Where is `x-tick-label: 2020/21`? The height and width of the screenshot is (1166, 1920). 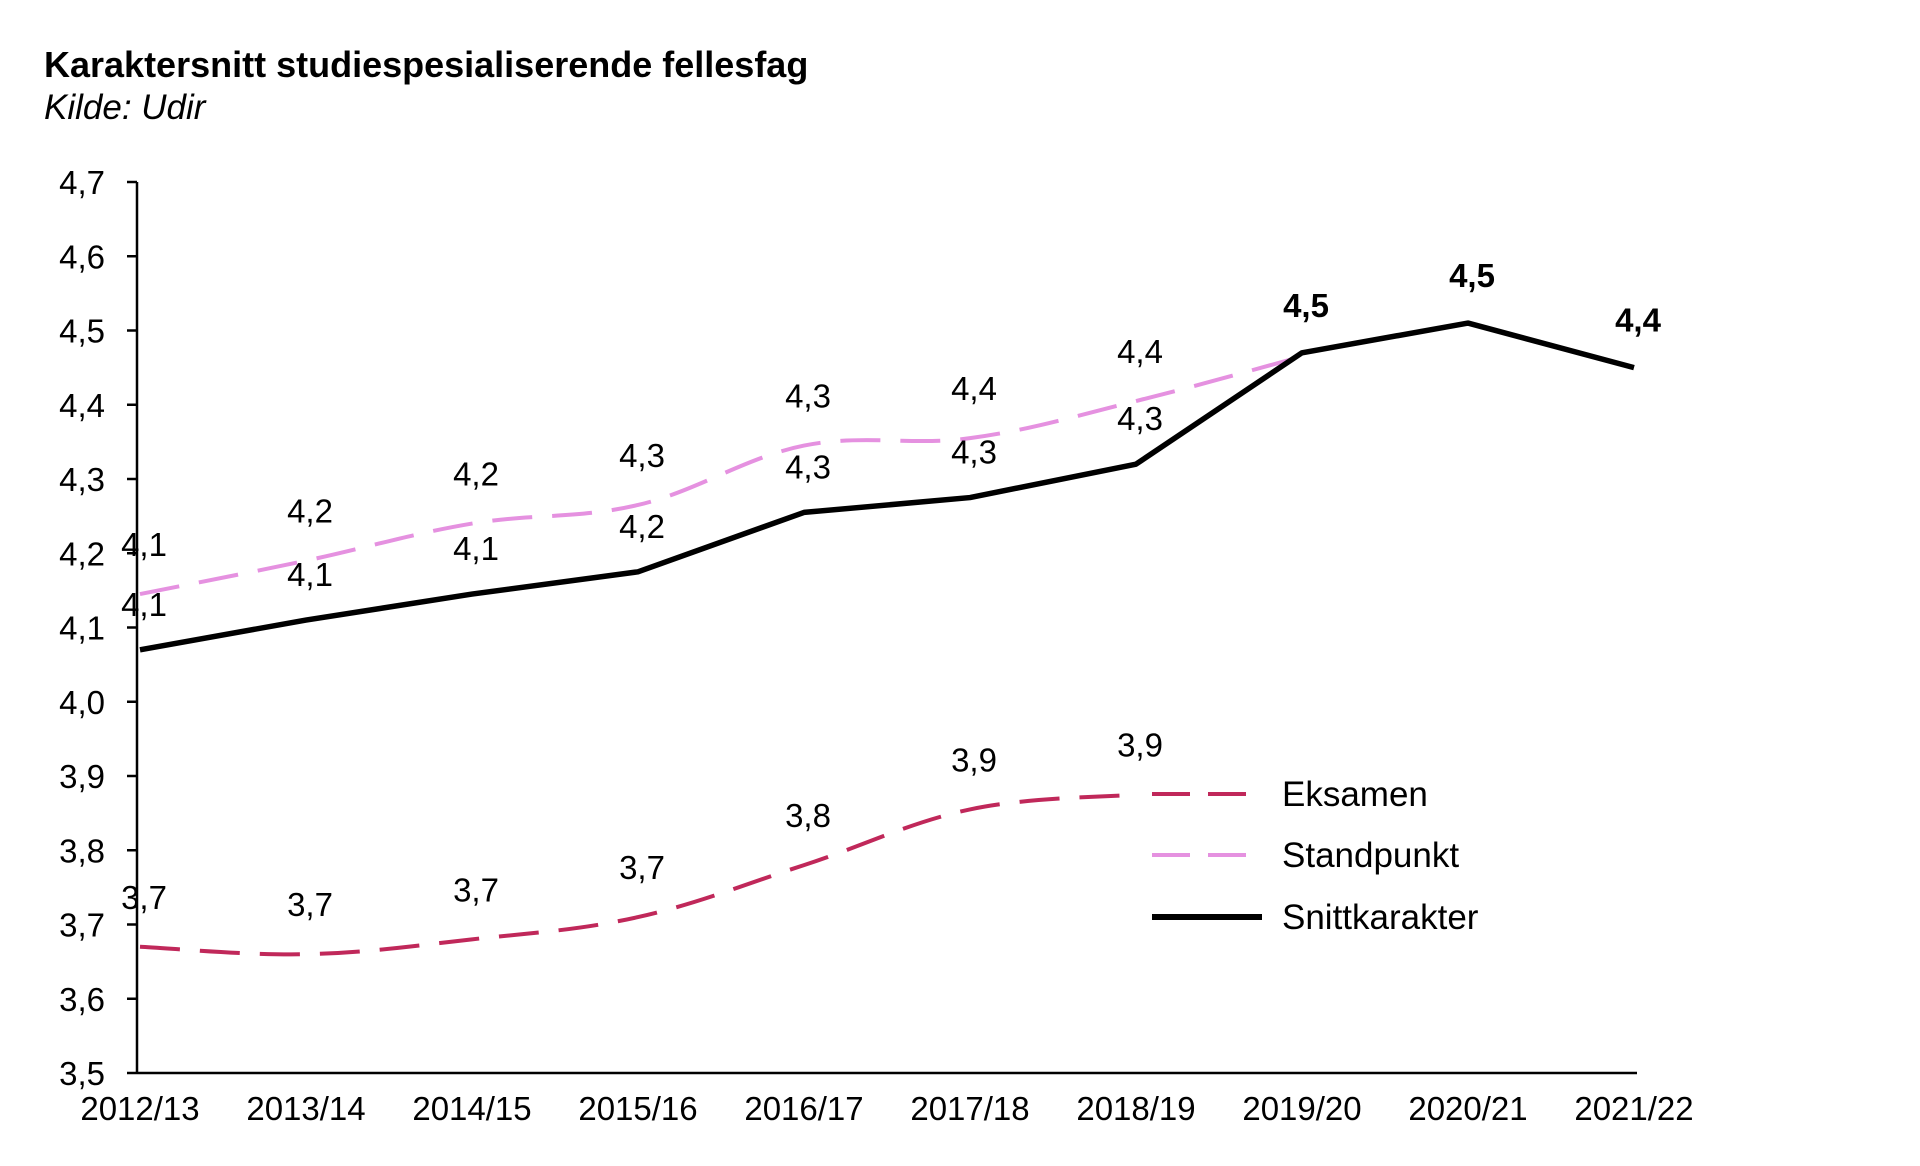
x-tick-label: 2020/21 is located at coordinates (1467, 1108).